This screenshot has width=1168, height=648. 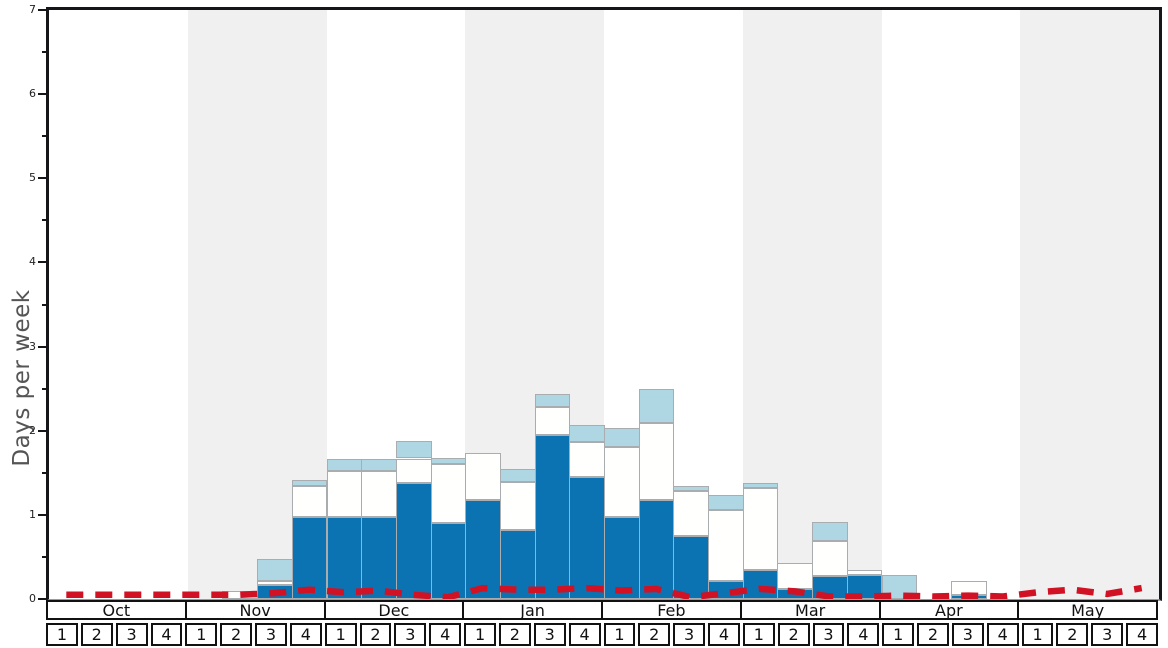 What do you see at coordinates (532, 610) in the screenshot?
I see `month-label-jan: Jan` at bounding box center [532, 610].